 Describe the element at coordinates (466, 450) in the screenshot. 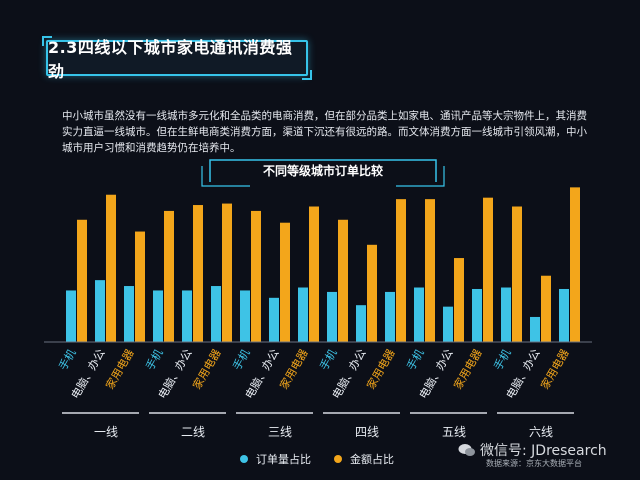

I see `wechat-icon` at that location.